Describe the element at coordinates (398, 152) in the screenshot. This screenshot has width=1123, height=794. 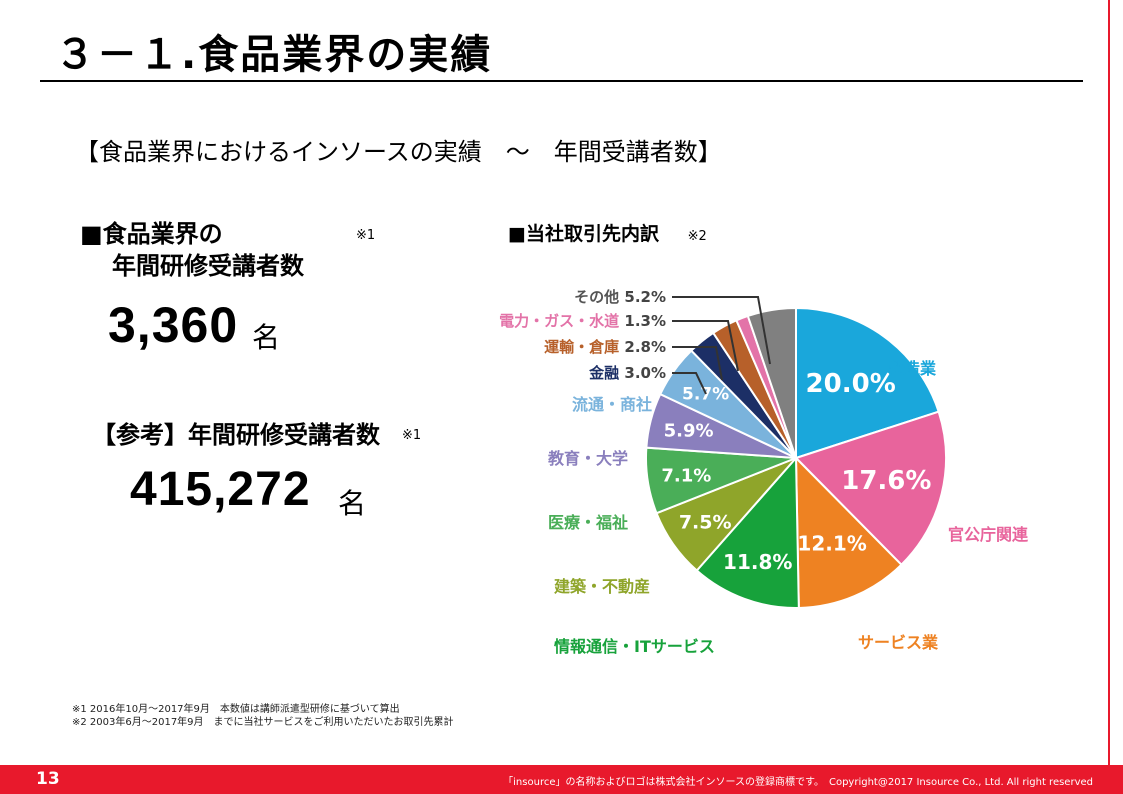
I see `slide-subtitle: 【食品業界におけるインソースの実績 ～ 年間受講者数】` at that location.